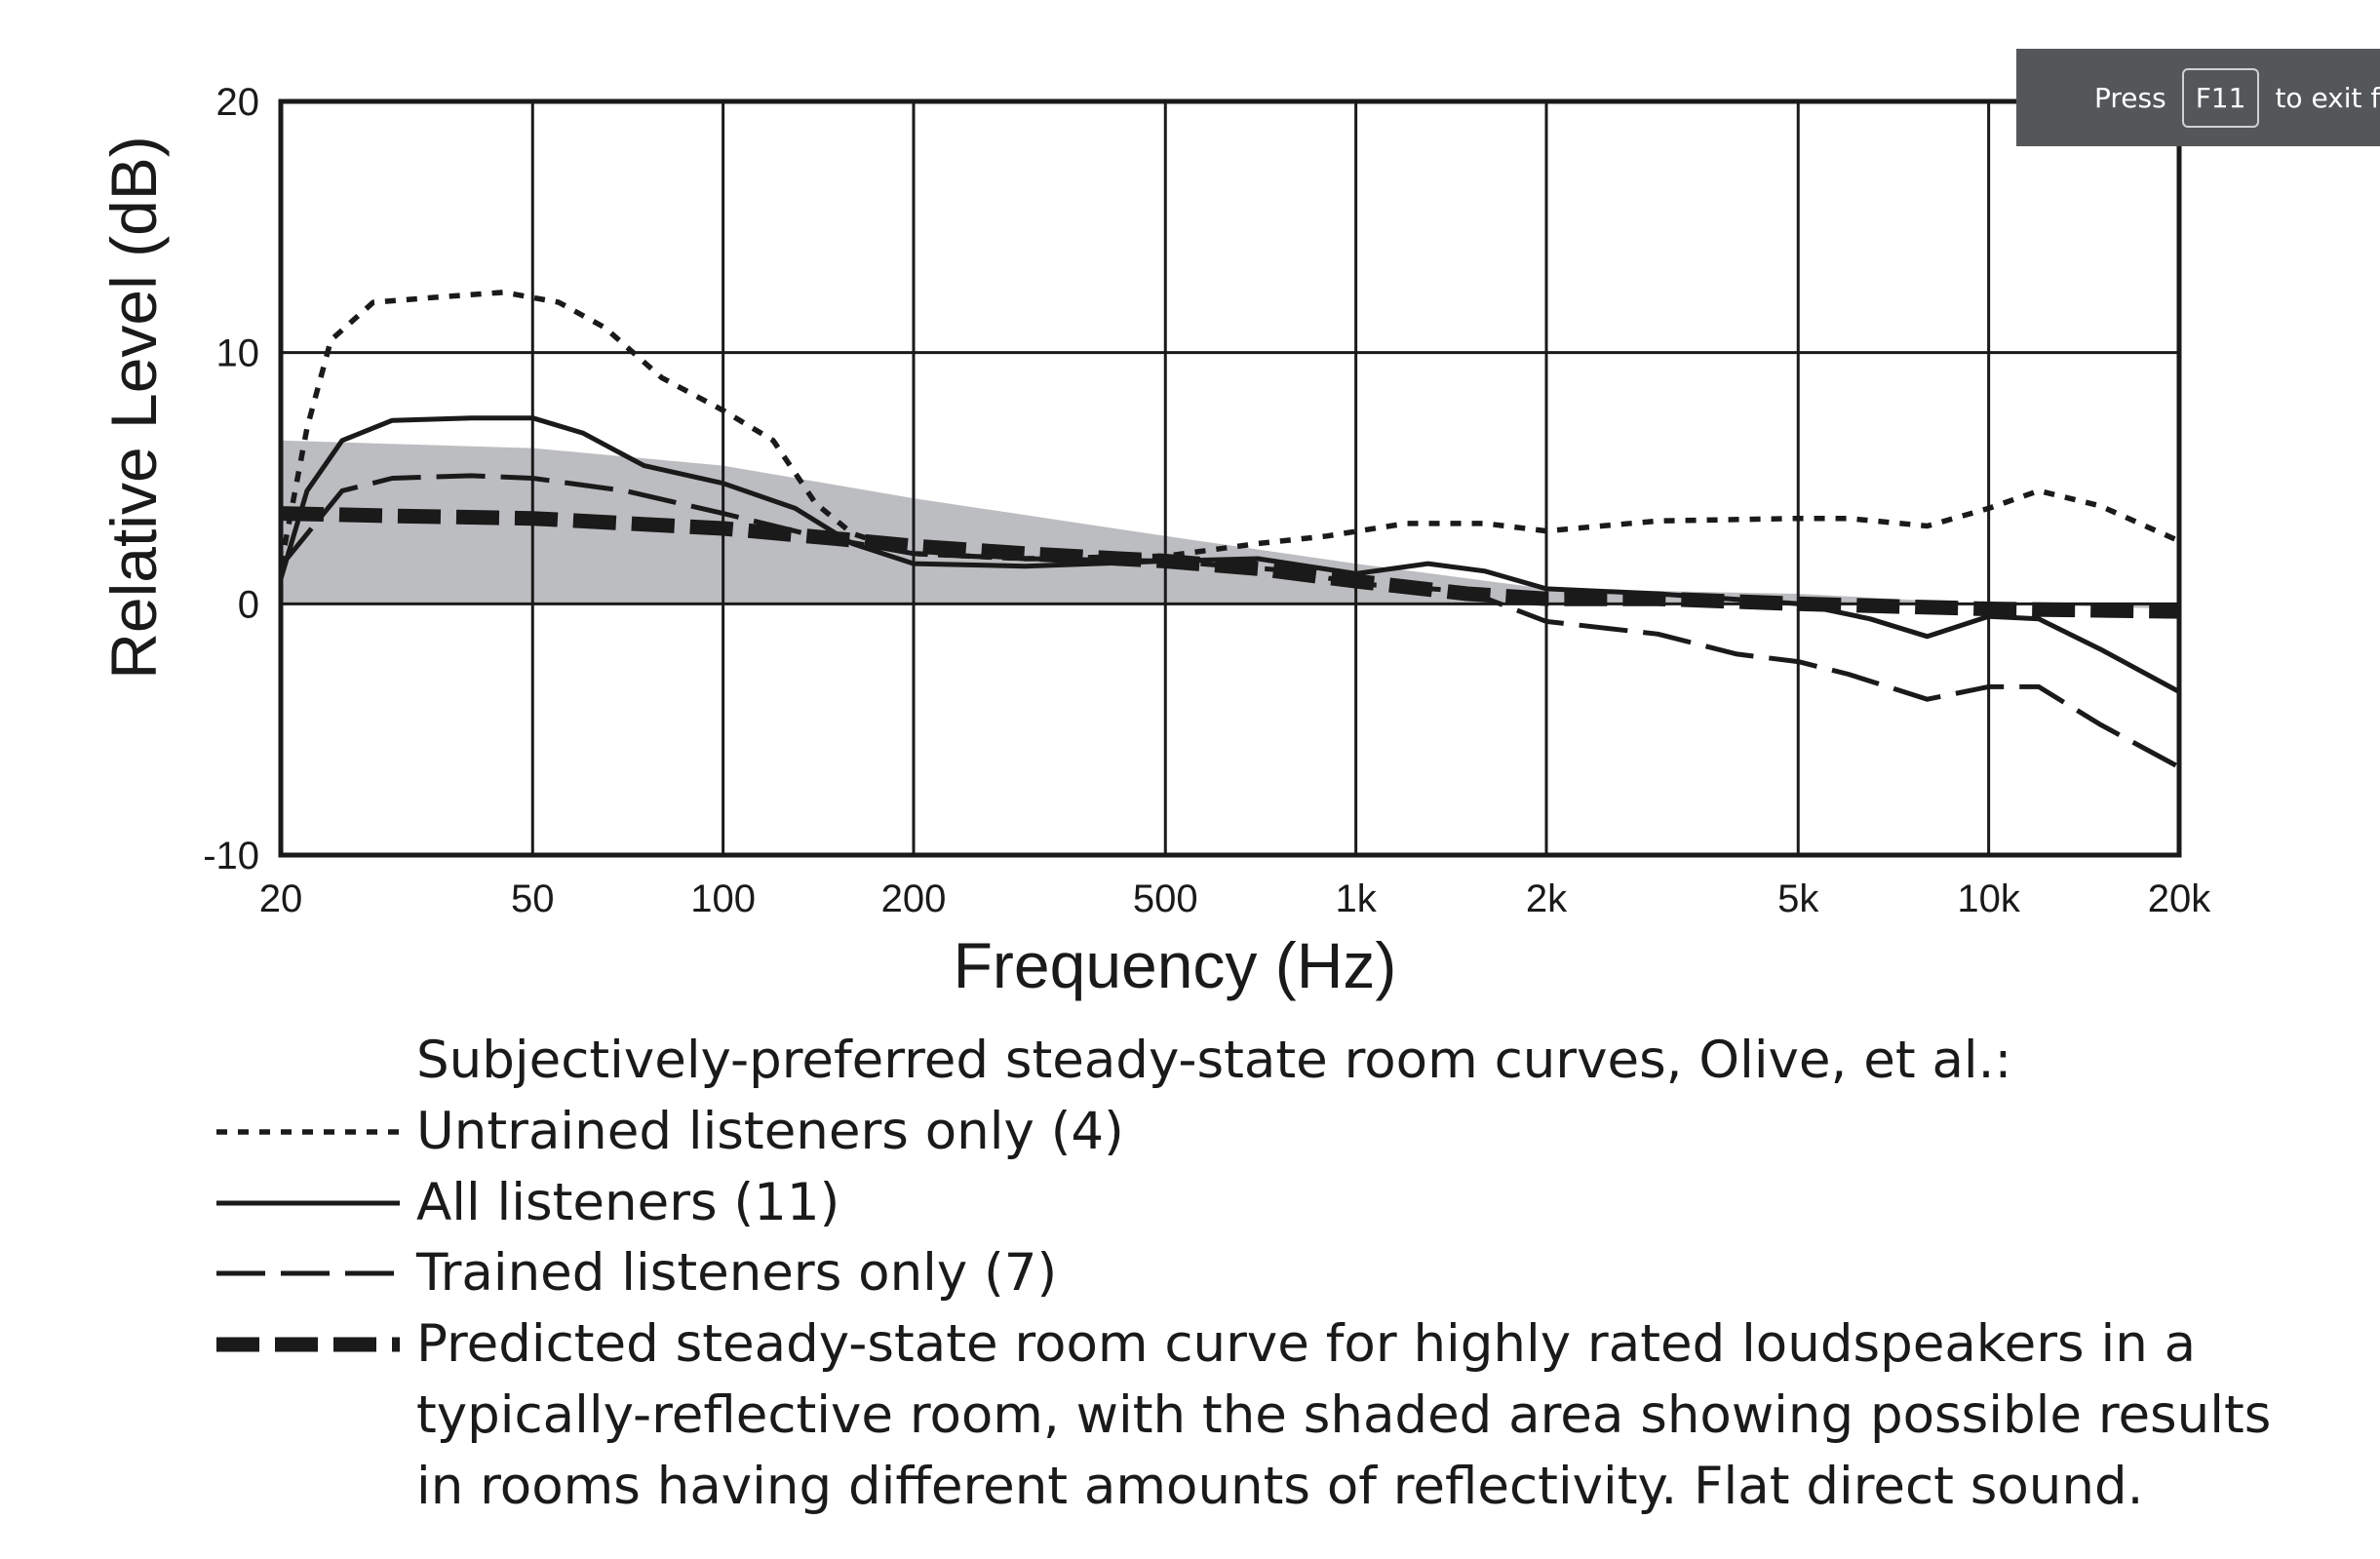 This screenshot has width=2380, height=1559. Describe the element at coordinates (914, 898) in the screenshot. I see `x-tick-label: 200` at that location.